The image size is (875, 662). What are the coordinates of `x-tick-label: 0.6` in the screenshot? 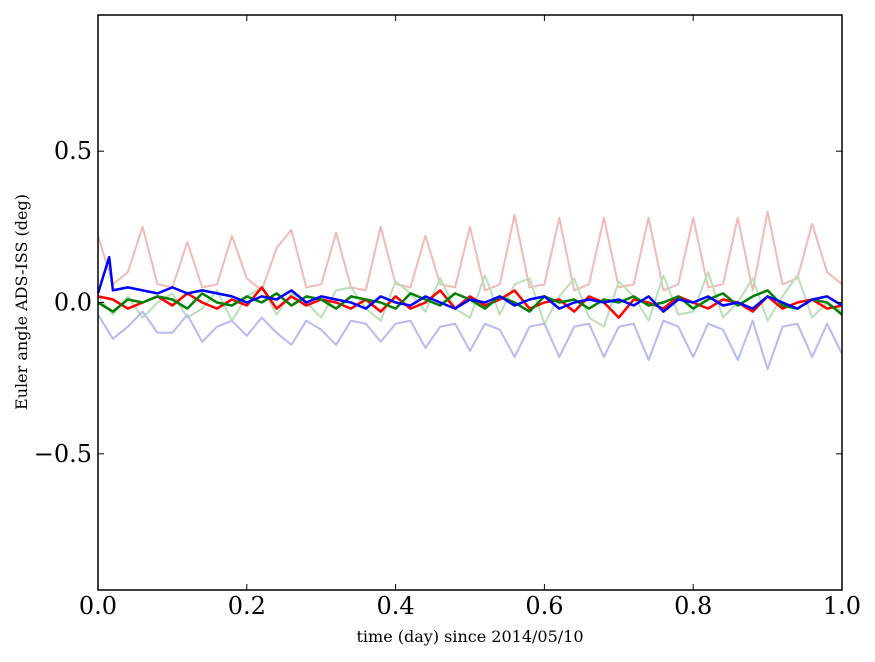 It's located at (544, 606).